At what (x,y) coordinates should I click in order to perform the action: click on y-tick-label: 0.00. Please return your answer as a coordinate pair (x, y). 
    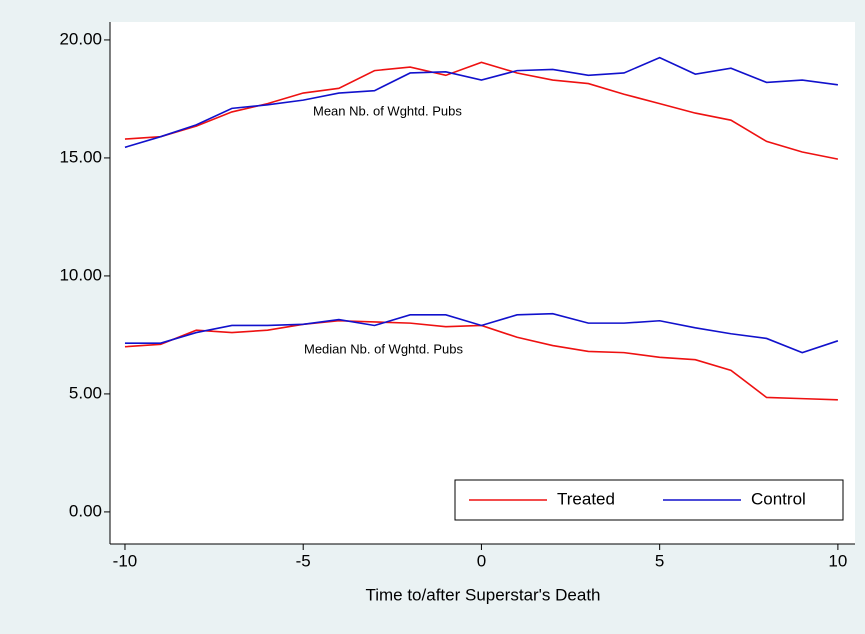
    Looking at the image, I should click on (85, 510).